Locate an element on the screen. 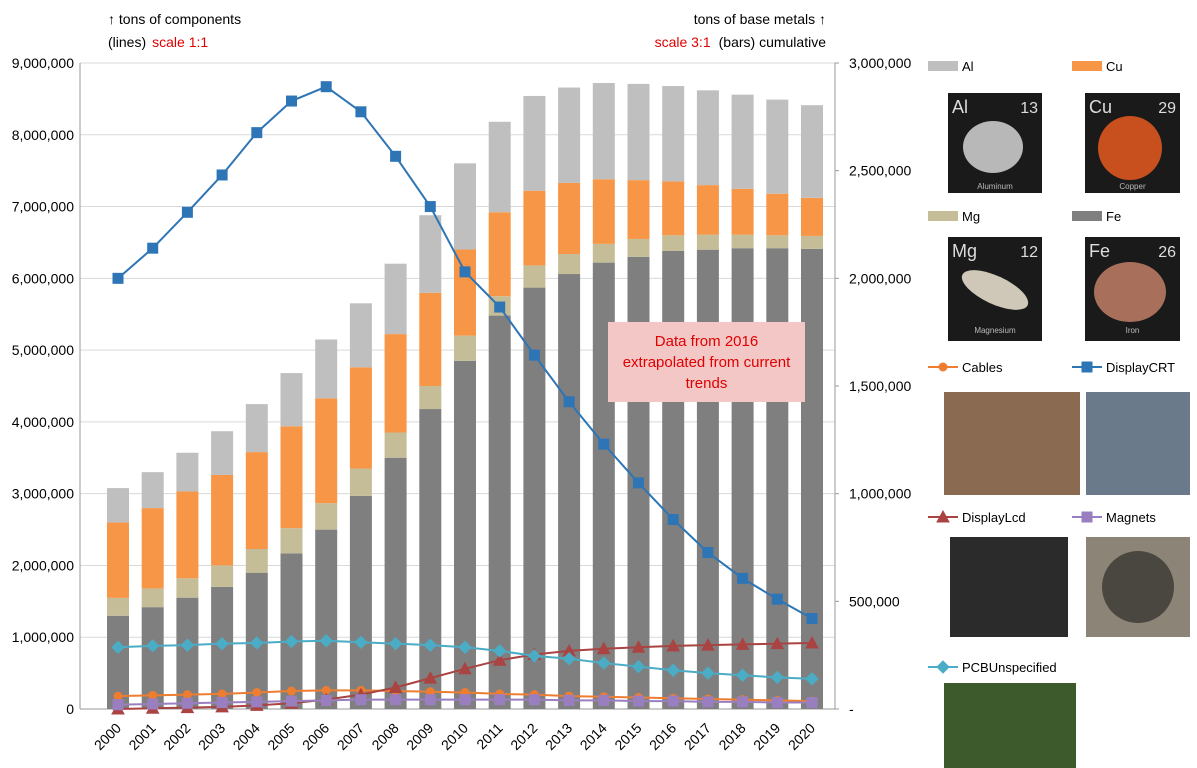 The height and width of the screenshot is (768, 1197). tile-symbol: Mg is located at coordinates (964, 251).